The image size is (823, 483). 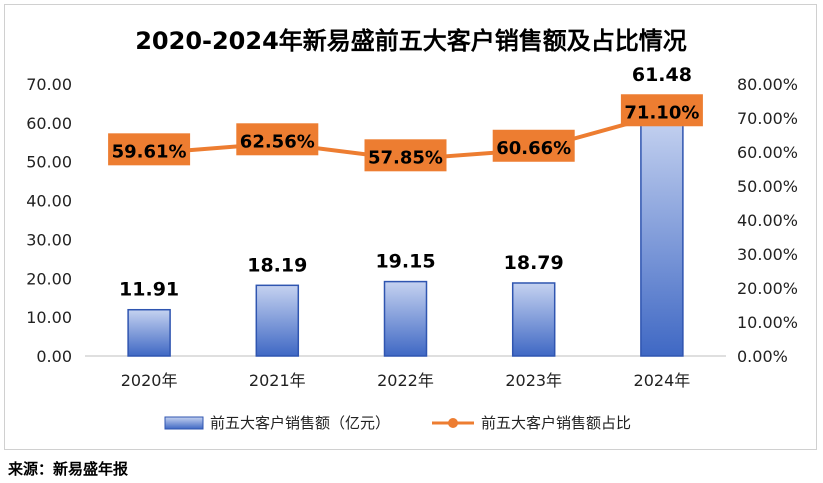 I want to click on y-right-tick-label: 0.00%, so click(x=762, y=356).